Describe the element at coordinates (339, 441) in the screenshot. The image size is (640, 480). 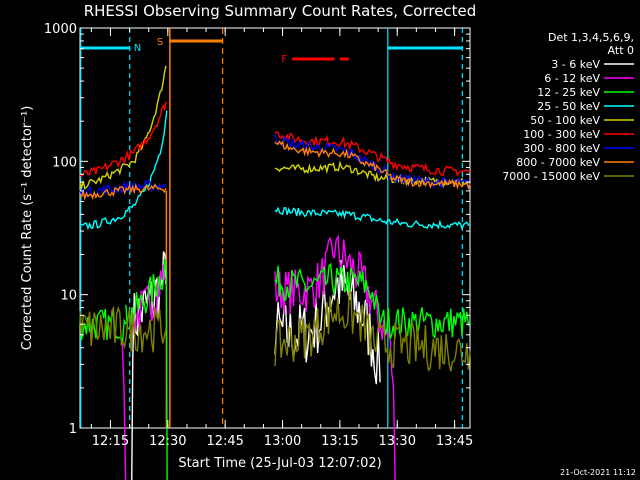
I see `x-tick-label-13:15: 13:15` at that location.